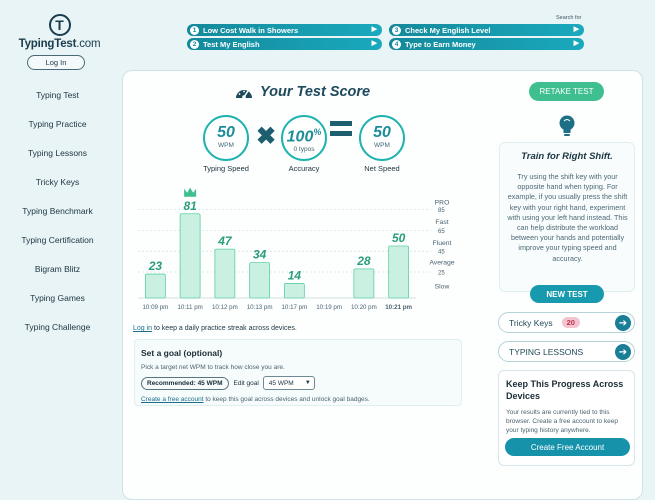  Describe the element at coordinates (486, 30) in the screenshot. I see `top-link-3: 3 Check My English Level ▶` at that location.